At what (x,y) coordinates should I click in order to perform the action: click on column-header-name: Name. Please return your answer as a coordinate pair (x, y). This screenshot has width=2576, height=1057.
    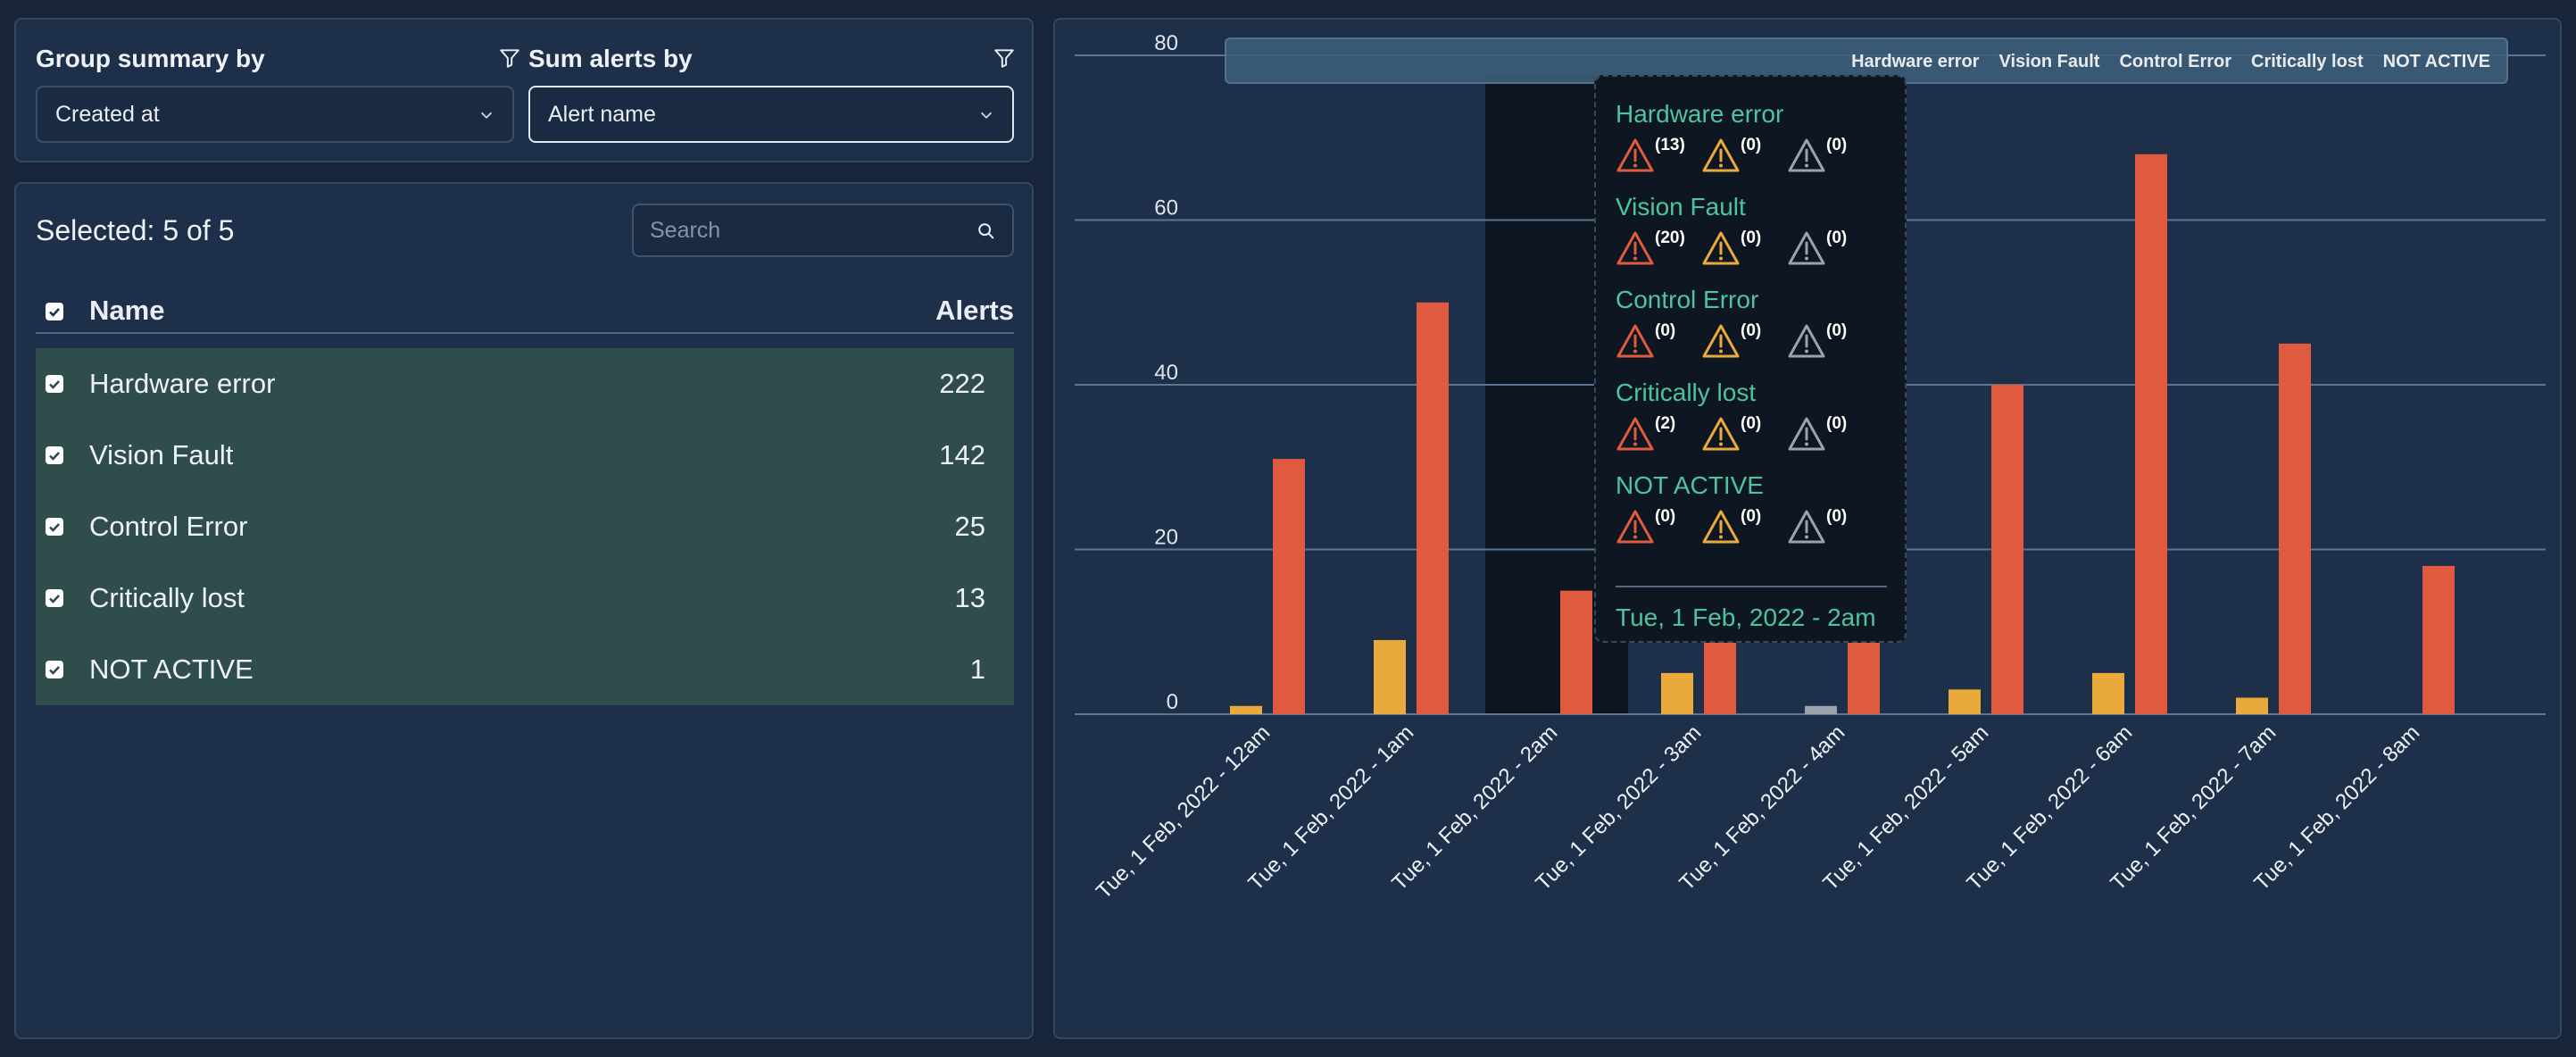
    Looking at the image, I should click on (127, 310).